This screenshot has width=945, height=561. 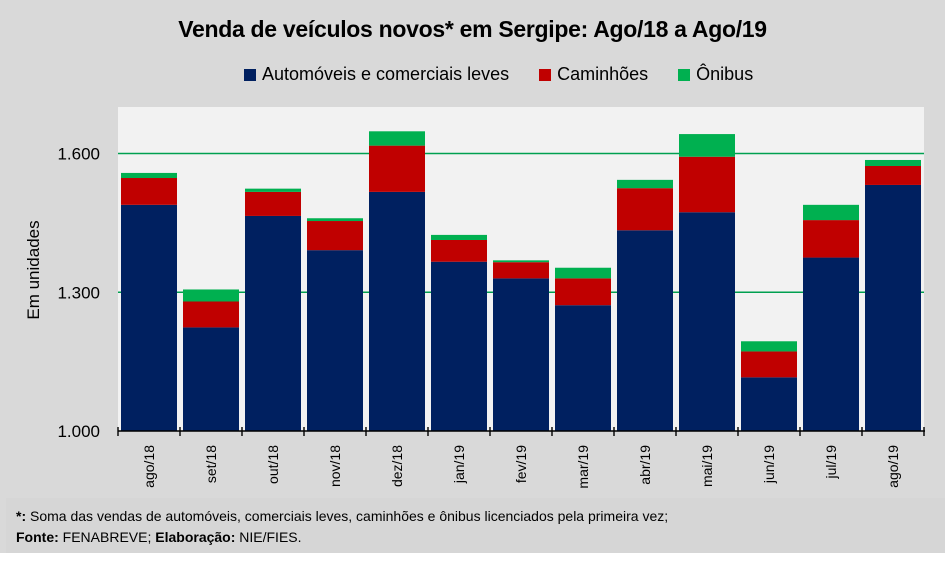 I want to click on x-tick-label: ago/19, so click(x=893, y=466).